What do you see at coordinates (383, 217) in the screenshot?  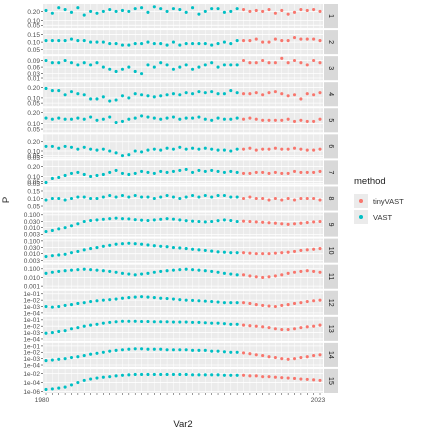 I see `legend-label-vast: VAST` at bounding box center [383, 217].